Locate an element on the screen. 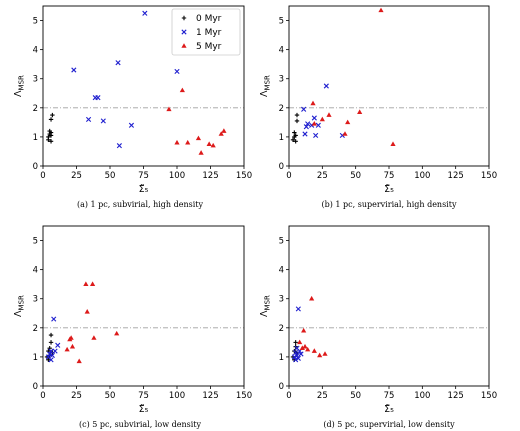 The height and width of the screenshot is (431, 520). panel-caption: (c) 5 pc, subvirial, low density is located at coordinates (140, 424).